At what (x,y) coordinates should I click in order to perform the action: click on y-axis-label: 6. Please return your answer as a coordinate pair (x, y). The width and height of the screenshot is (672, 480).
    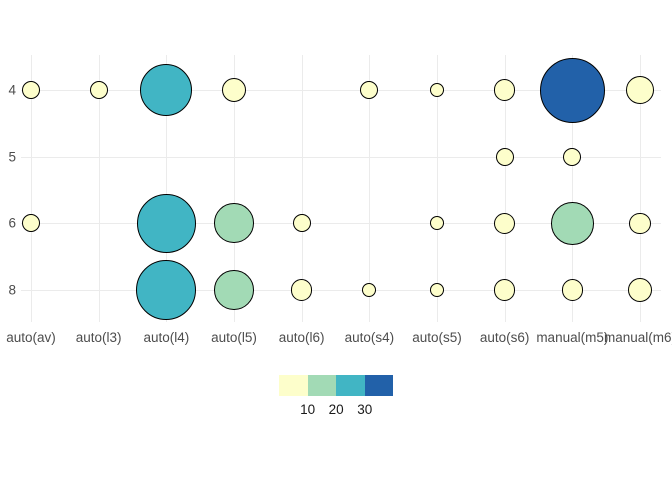
    Looking at the image, I should click on (12, 223).